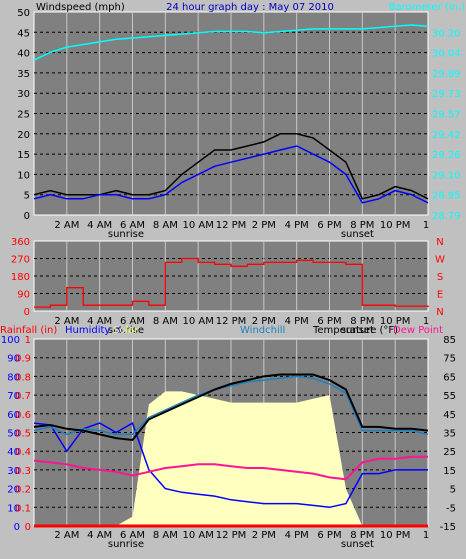 Image resolution: width=466 pixels, height=559 pixels. I want to click on rainfall-tick-label: 0.5, so click(23, 434).